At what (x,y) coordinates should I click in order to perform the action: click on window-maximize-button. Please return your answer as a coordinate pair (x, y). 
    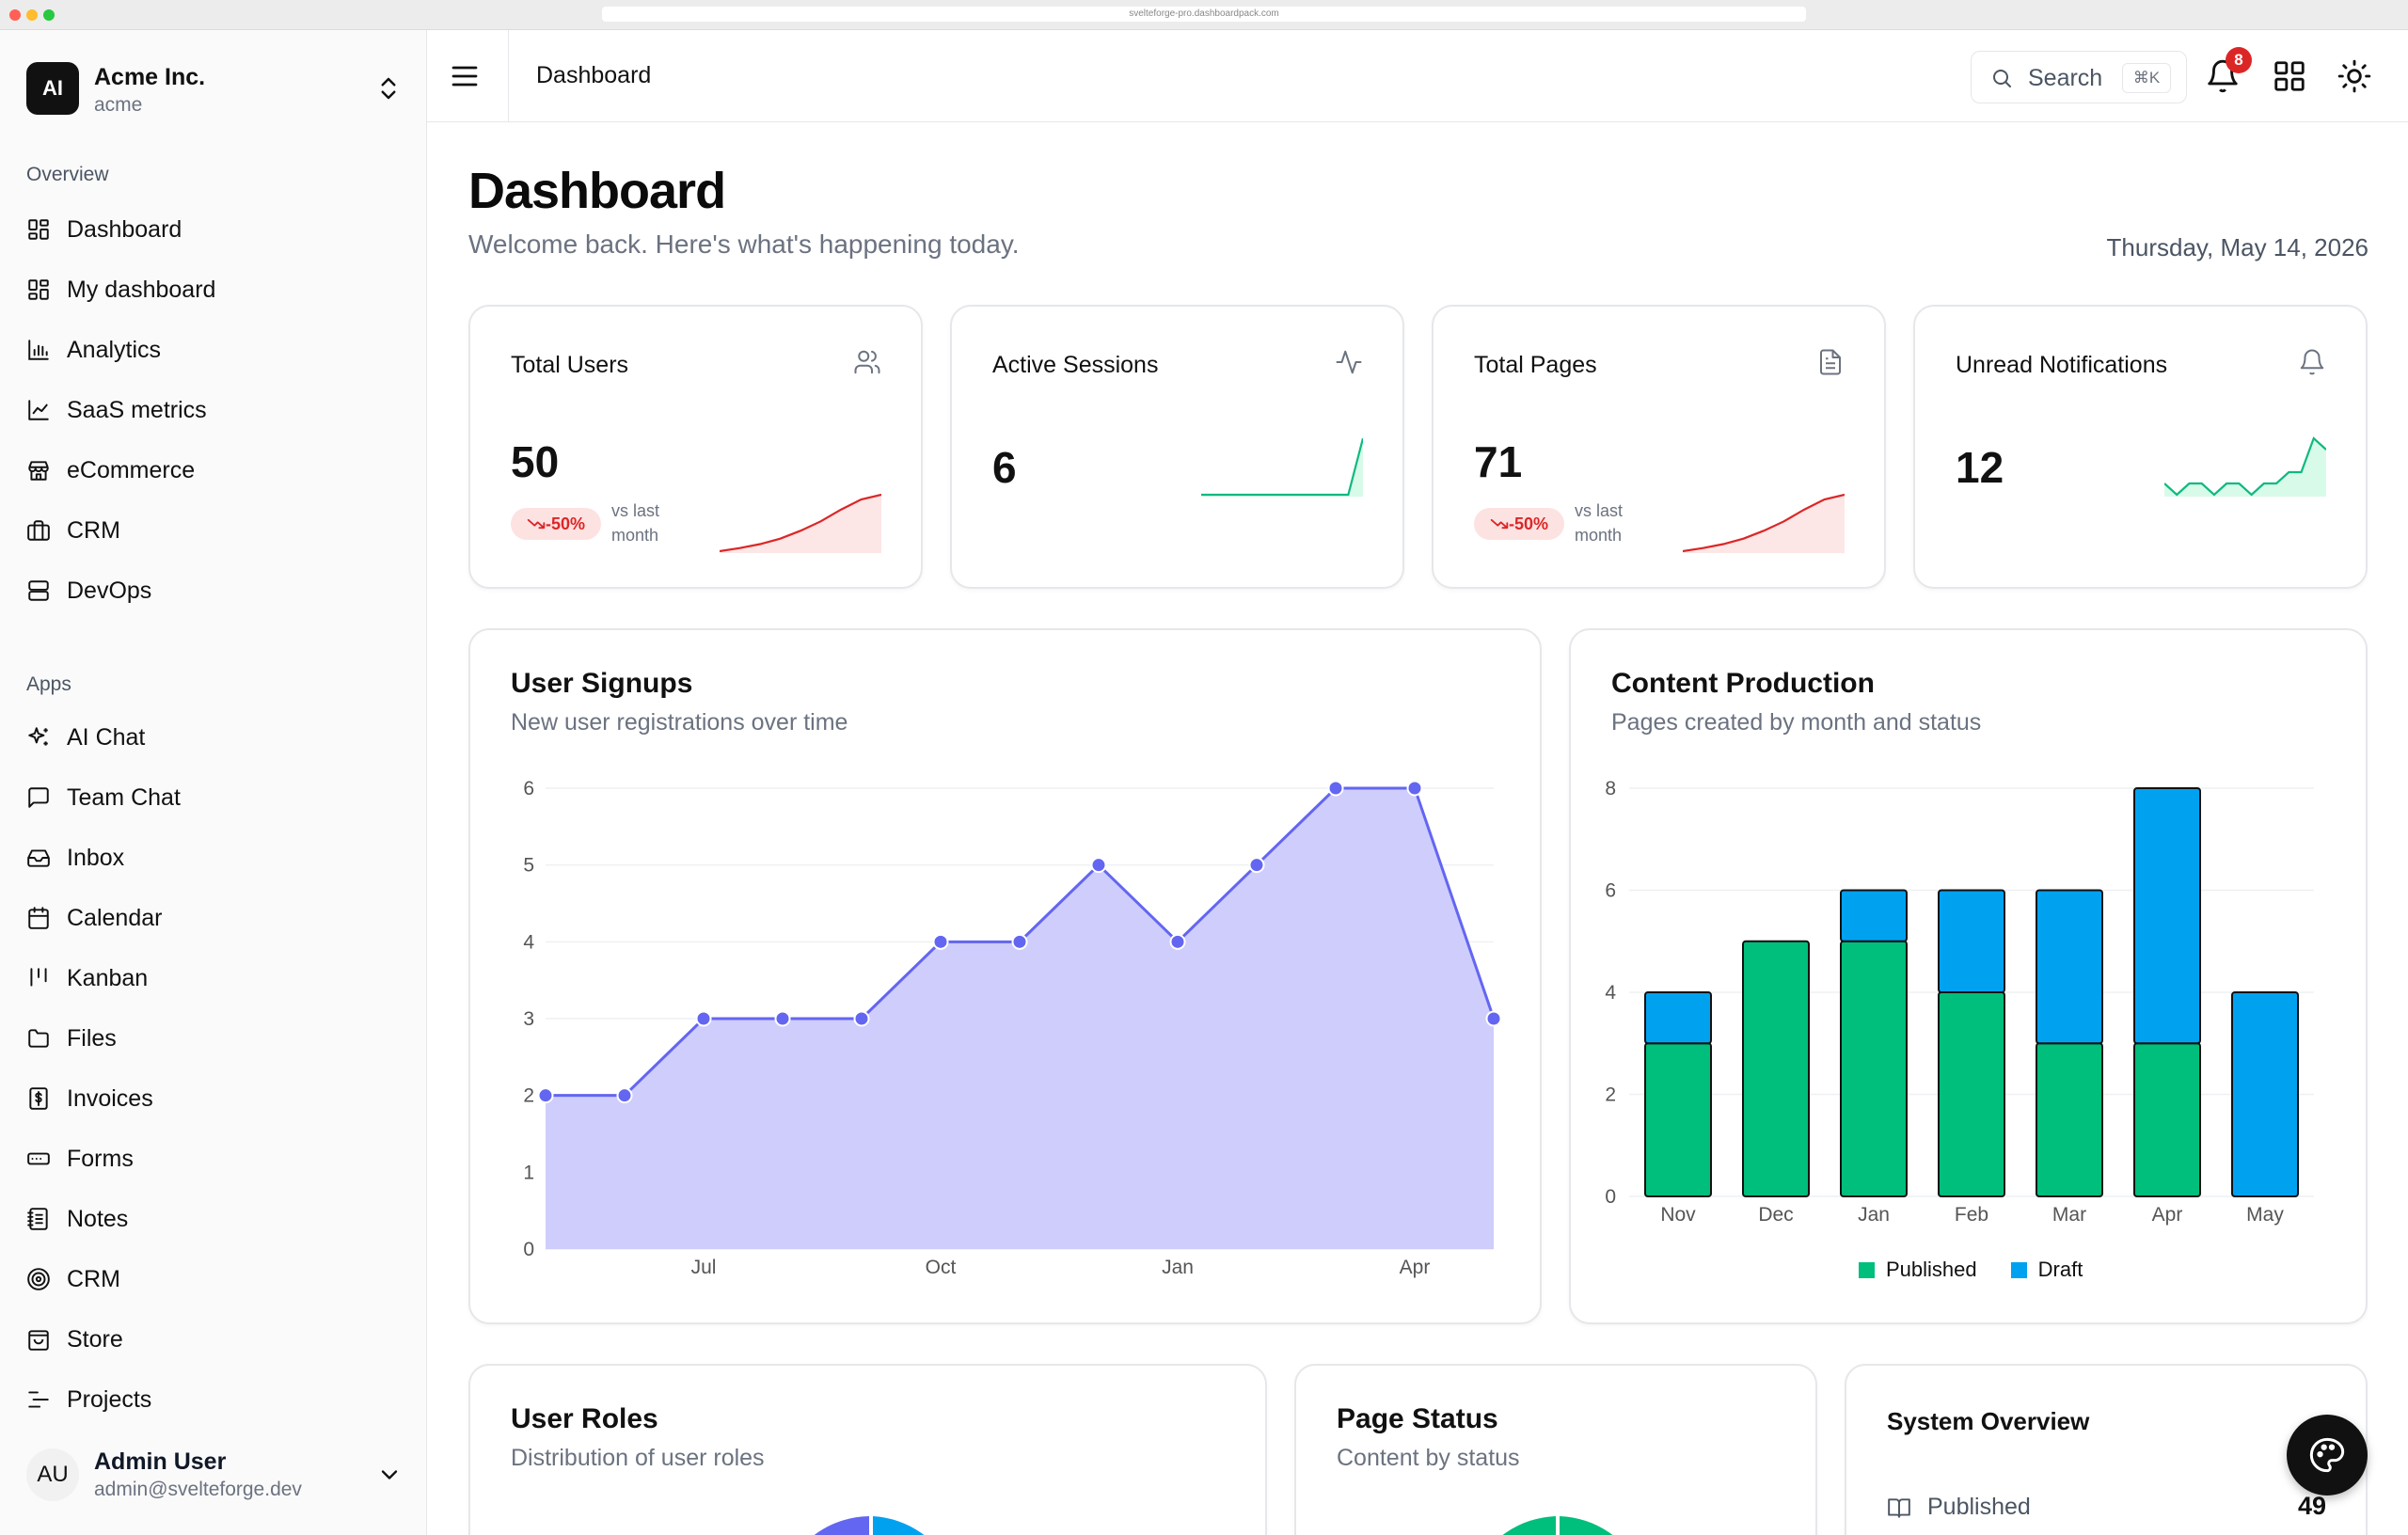
    Looking at the image, I should click on (49, 15).